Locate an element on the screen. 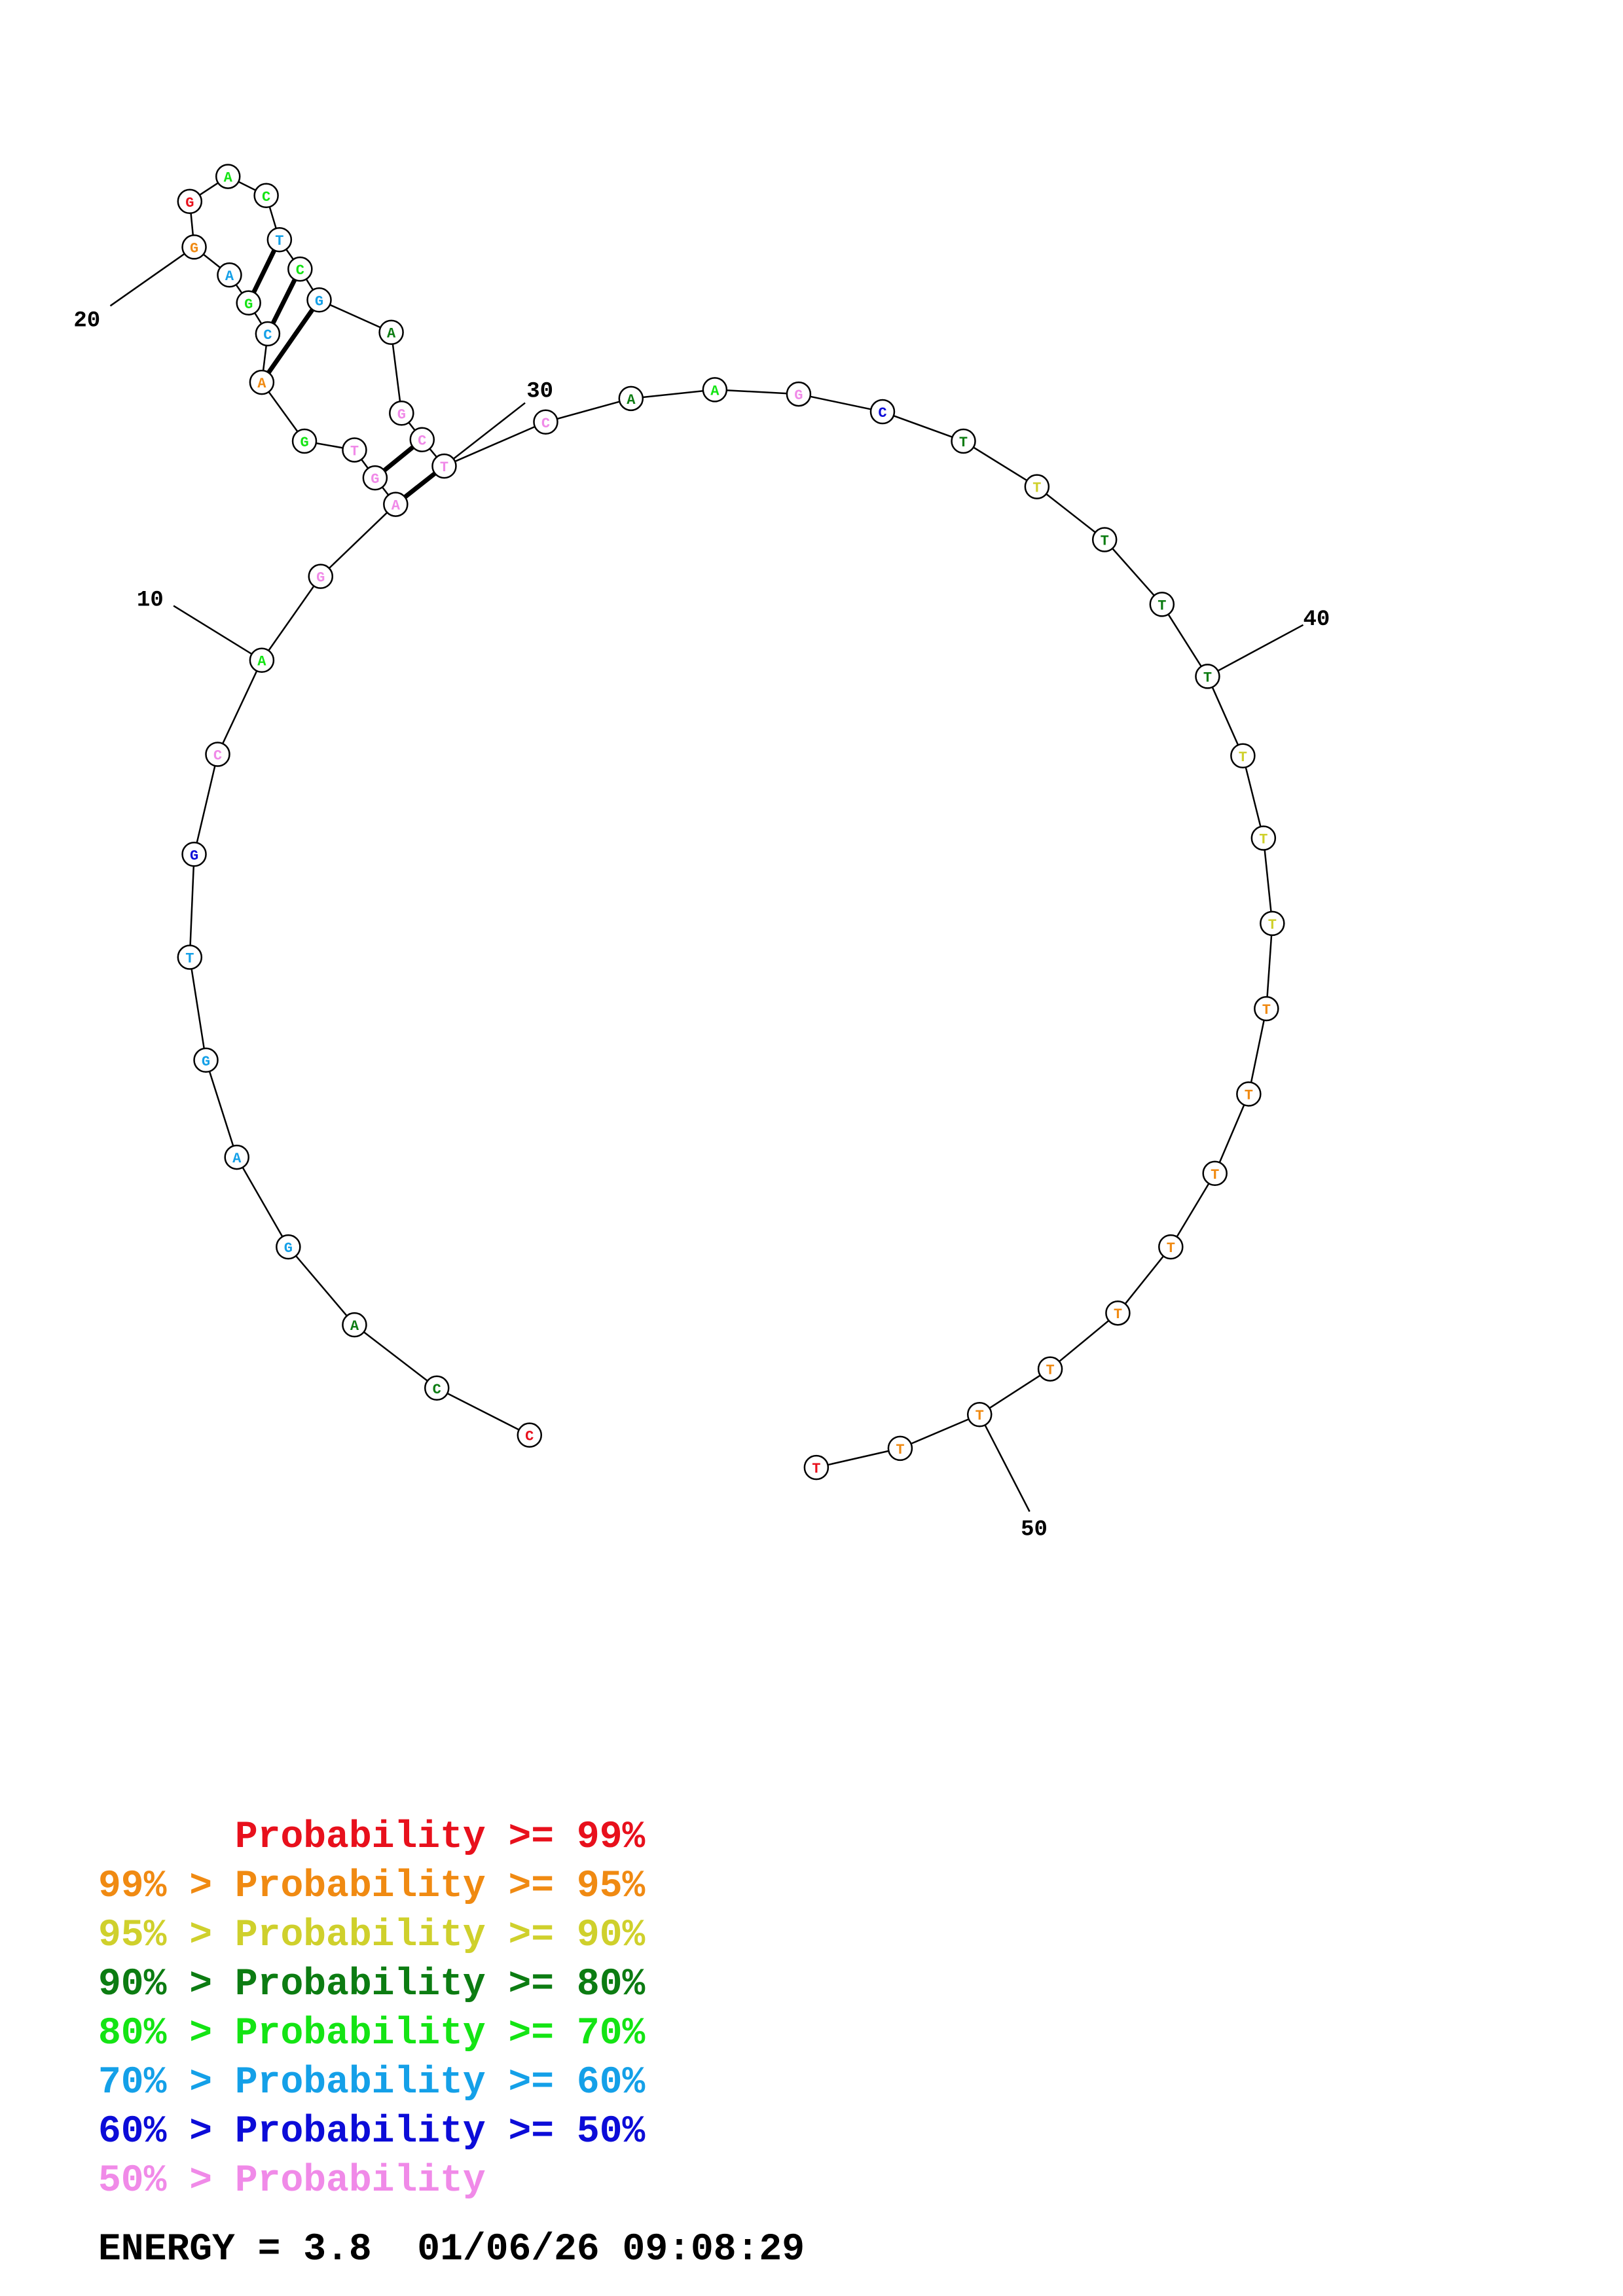 This screenshot has height=2296, width=1623. legend-row: 50% > Probability is located at coordinates (292, 2181).